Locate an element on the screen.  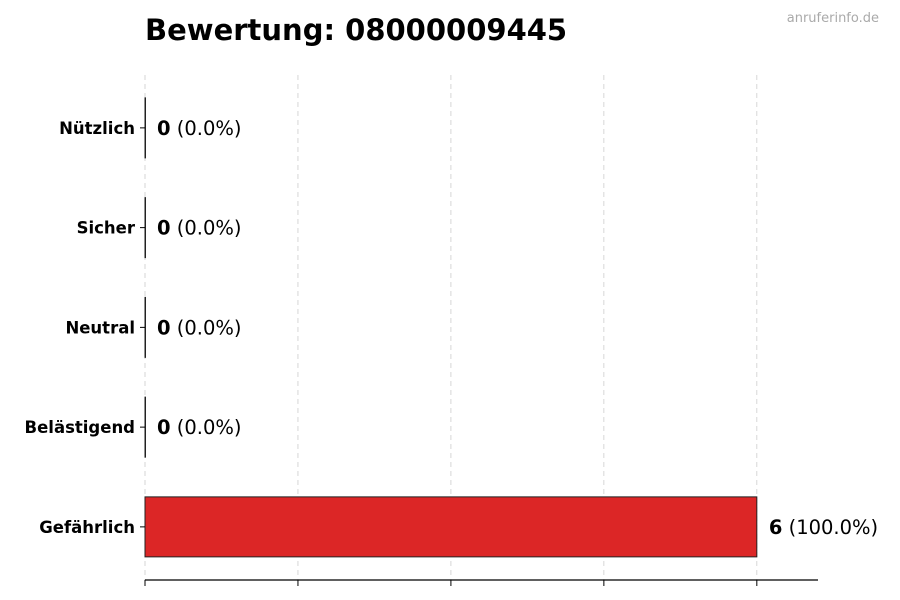
chart-title: Bewertung: 08000009445 is located at coordinates (356, 30).